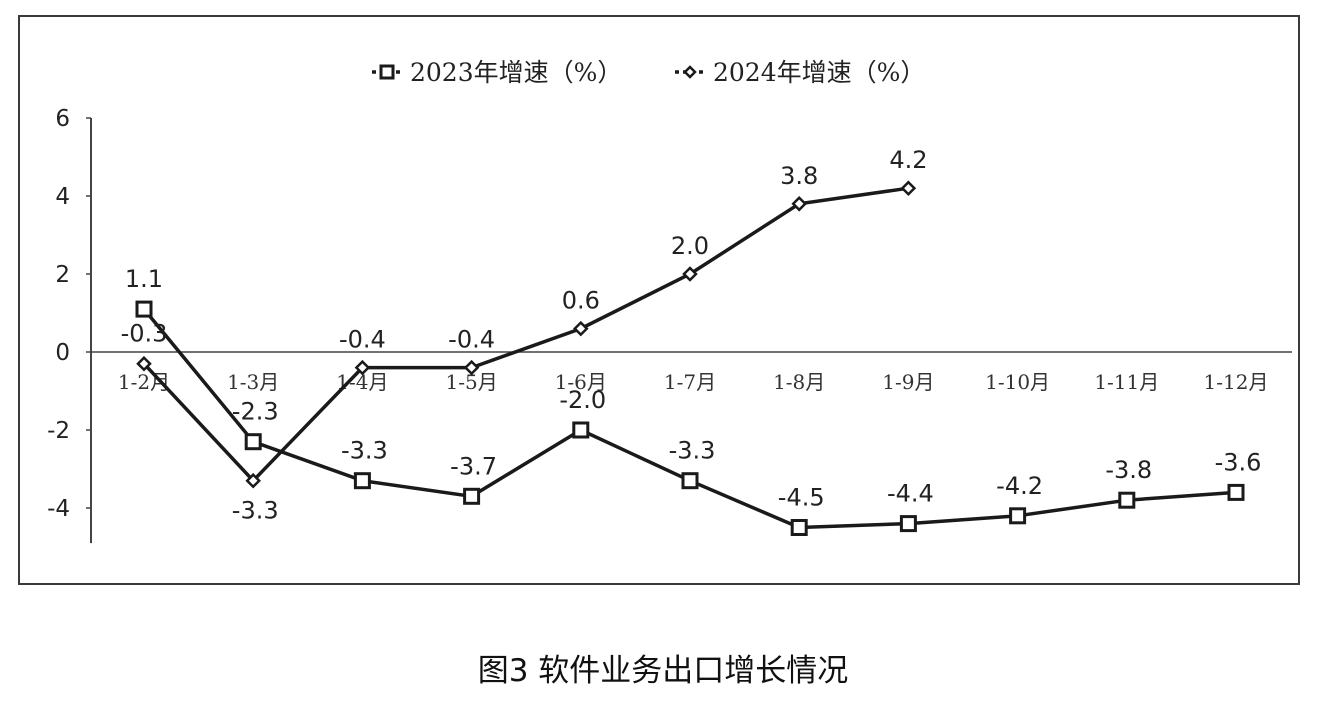 This screenshot has width=1326, height=706. I want to click on y-tick-label: -2, so click(58, 431).